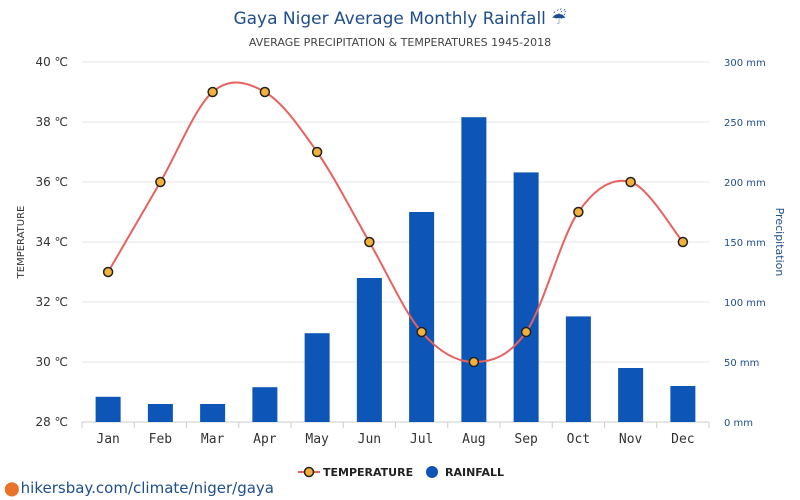  What do you see at coordinates (630, 182) in the screenshot?
I see `temperature-point-nov` at bounding box center [630, 182].